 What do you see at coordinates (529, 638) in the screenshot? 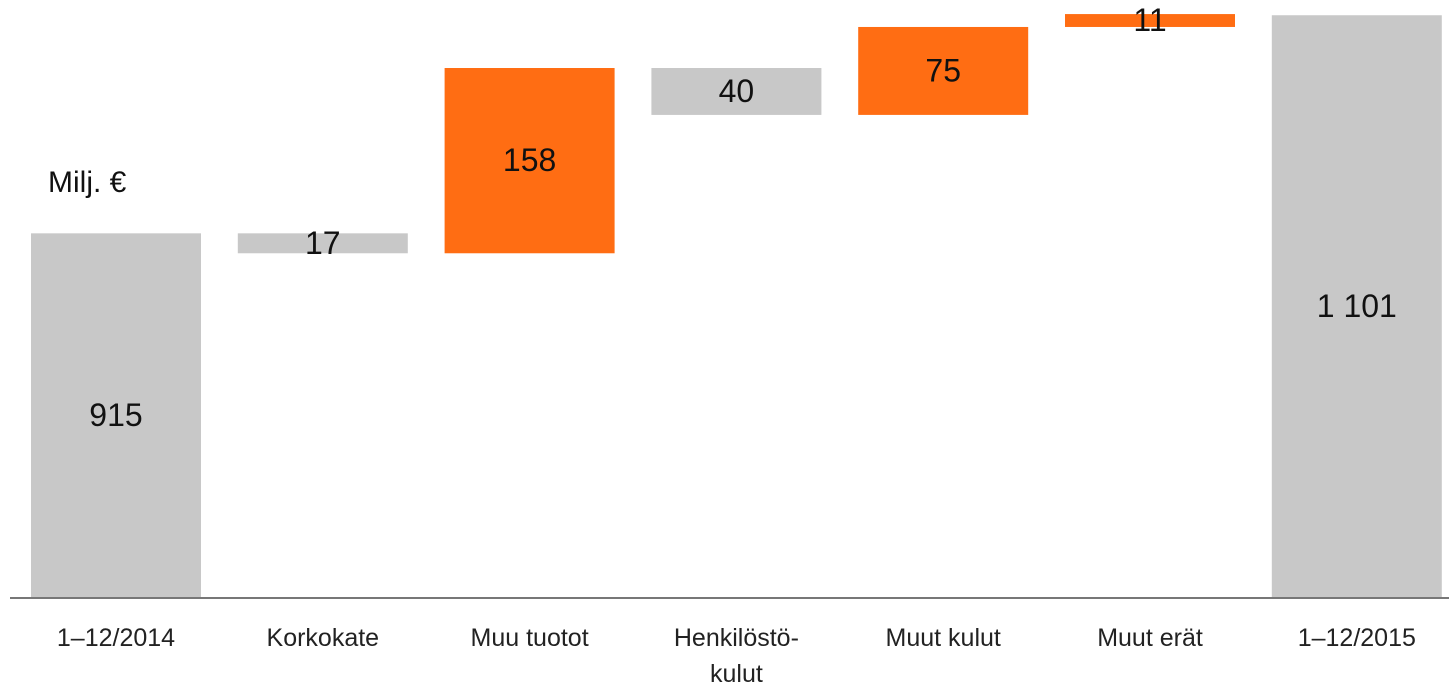
I see `x-tick-label: Muu tuotot` at bounding box center [529, 638].